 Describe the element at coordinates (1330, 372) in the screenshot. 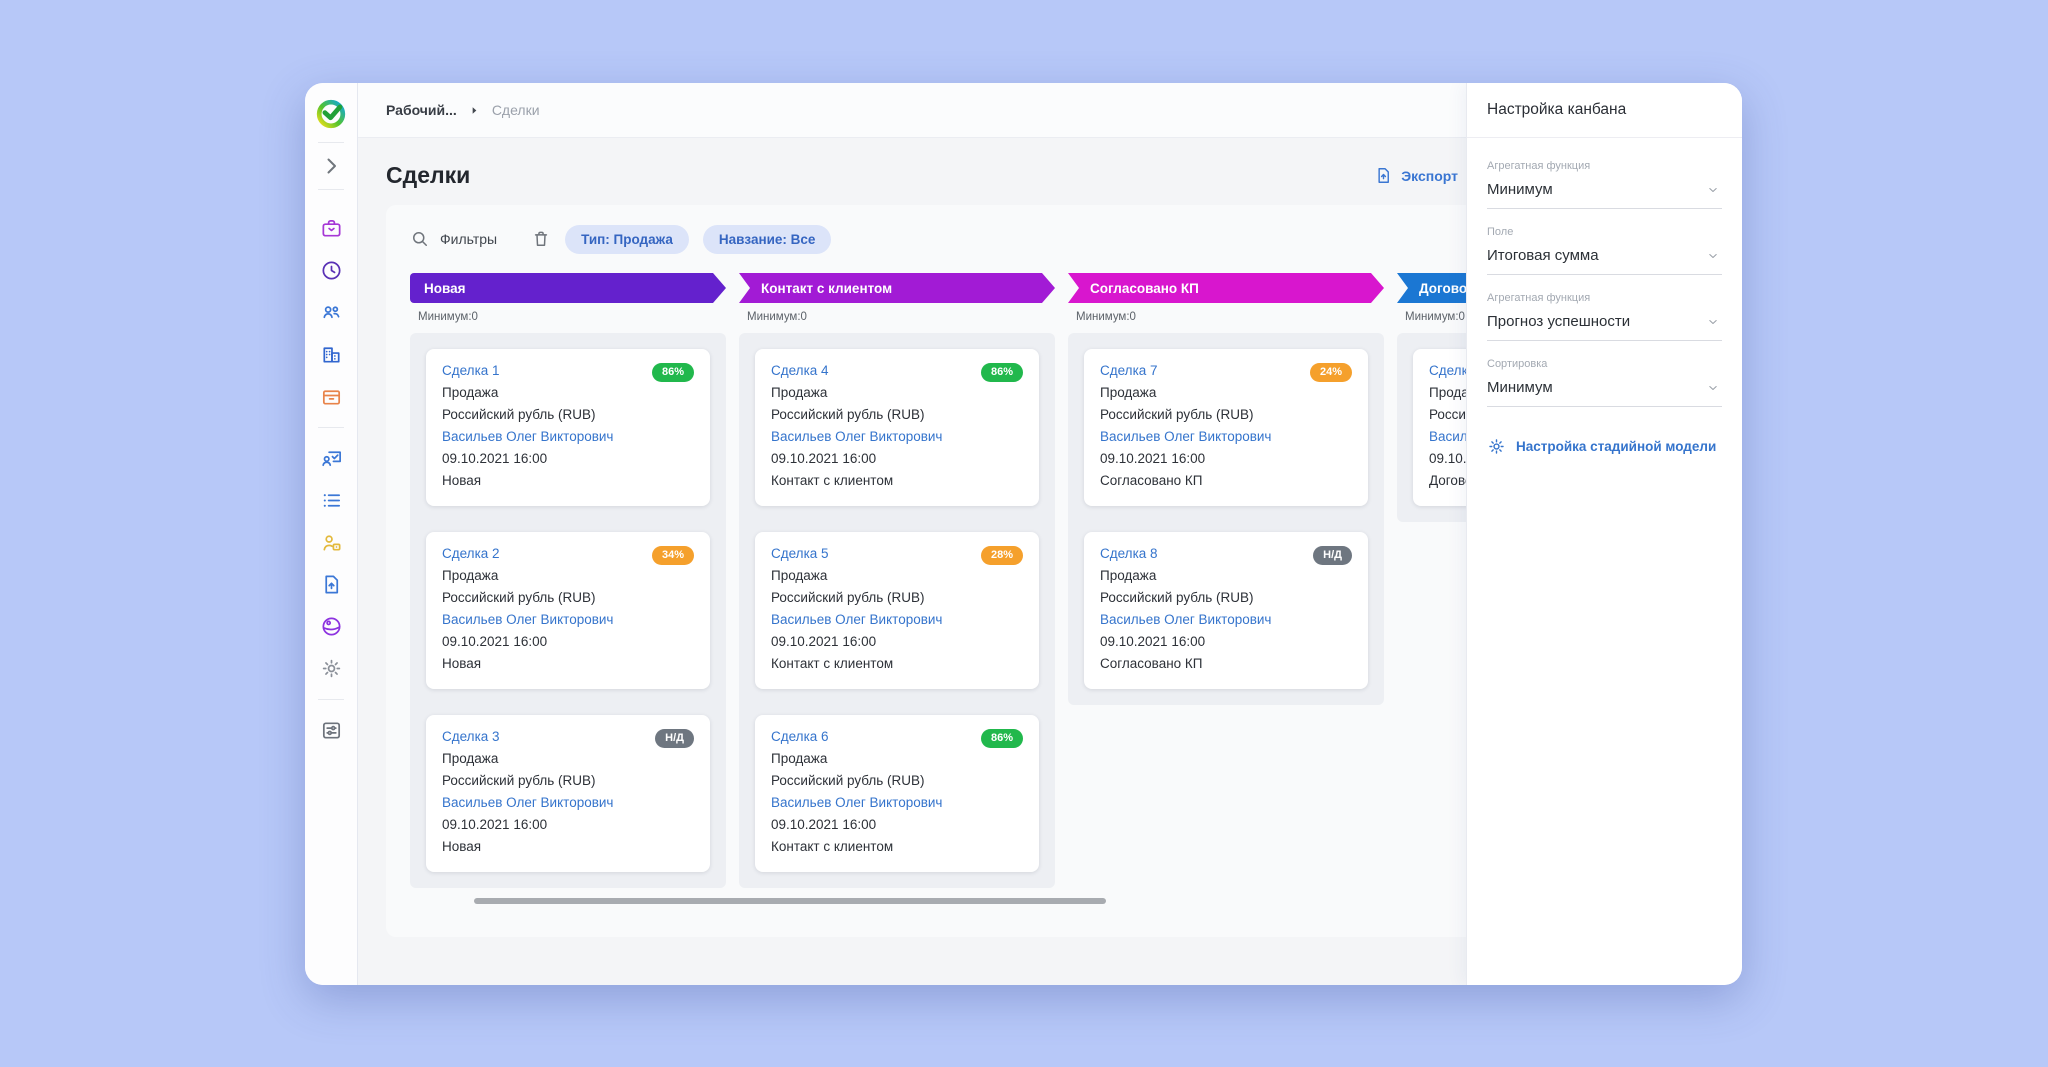

I see `probability-badge: 24%` at that location.